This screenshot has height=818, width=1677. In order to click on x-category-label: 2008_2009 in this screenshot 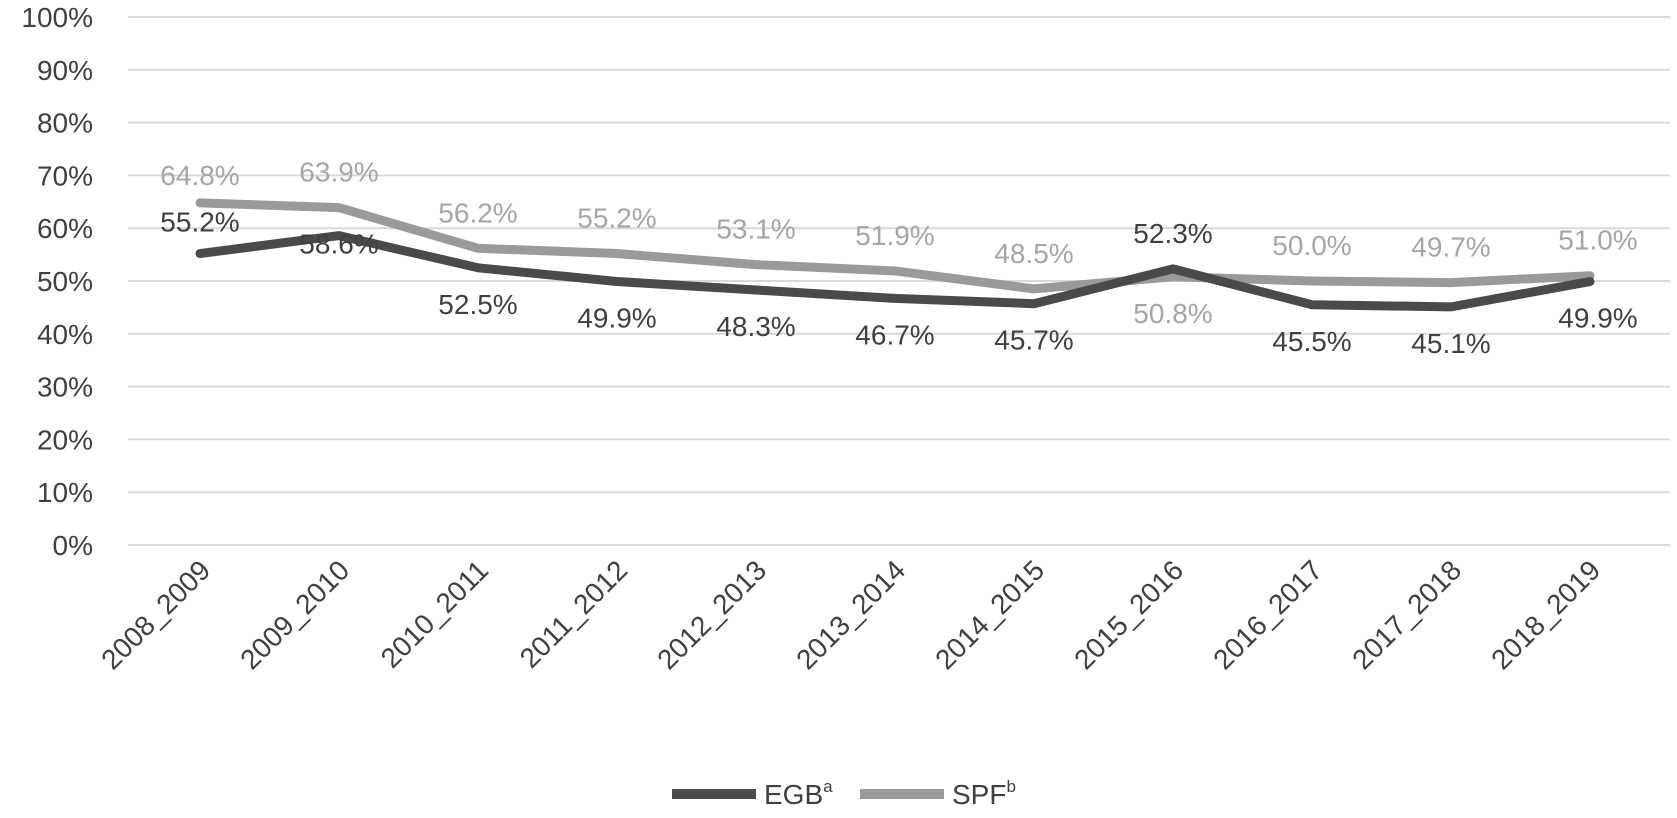, I will do `click(155, 614)`.